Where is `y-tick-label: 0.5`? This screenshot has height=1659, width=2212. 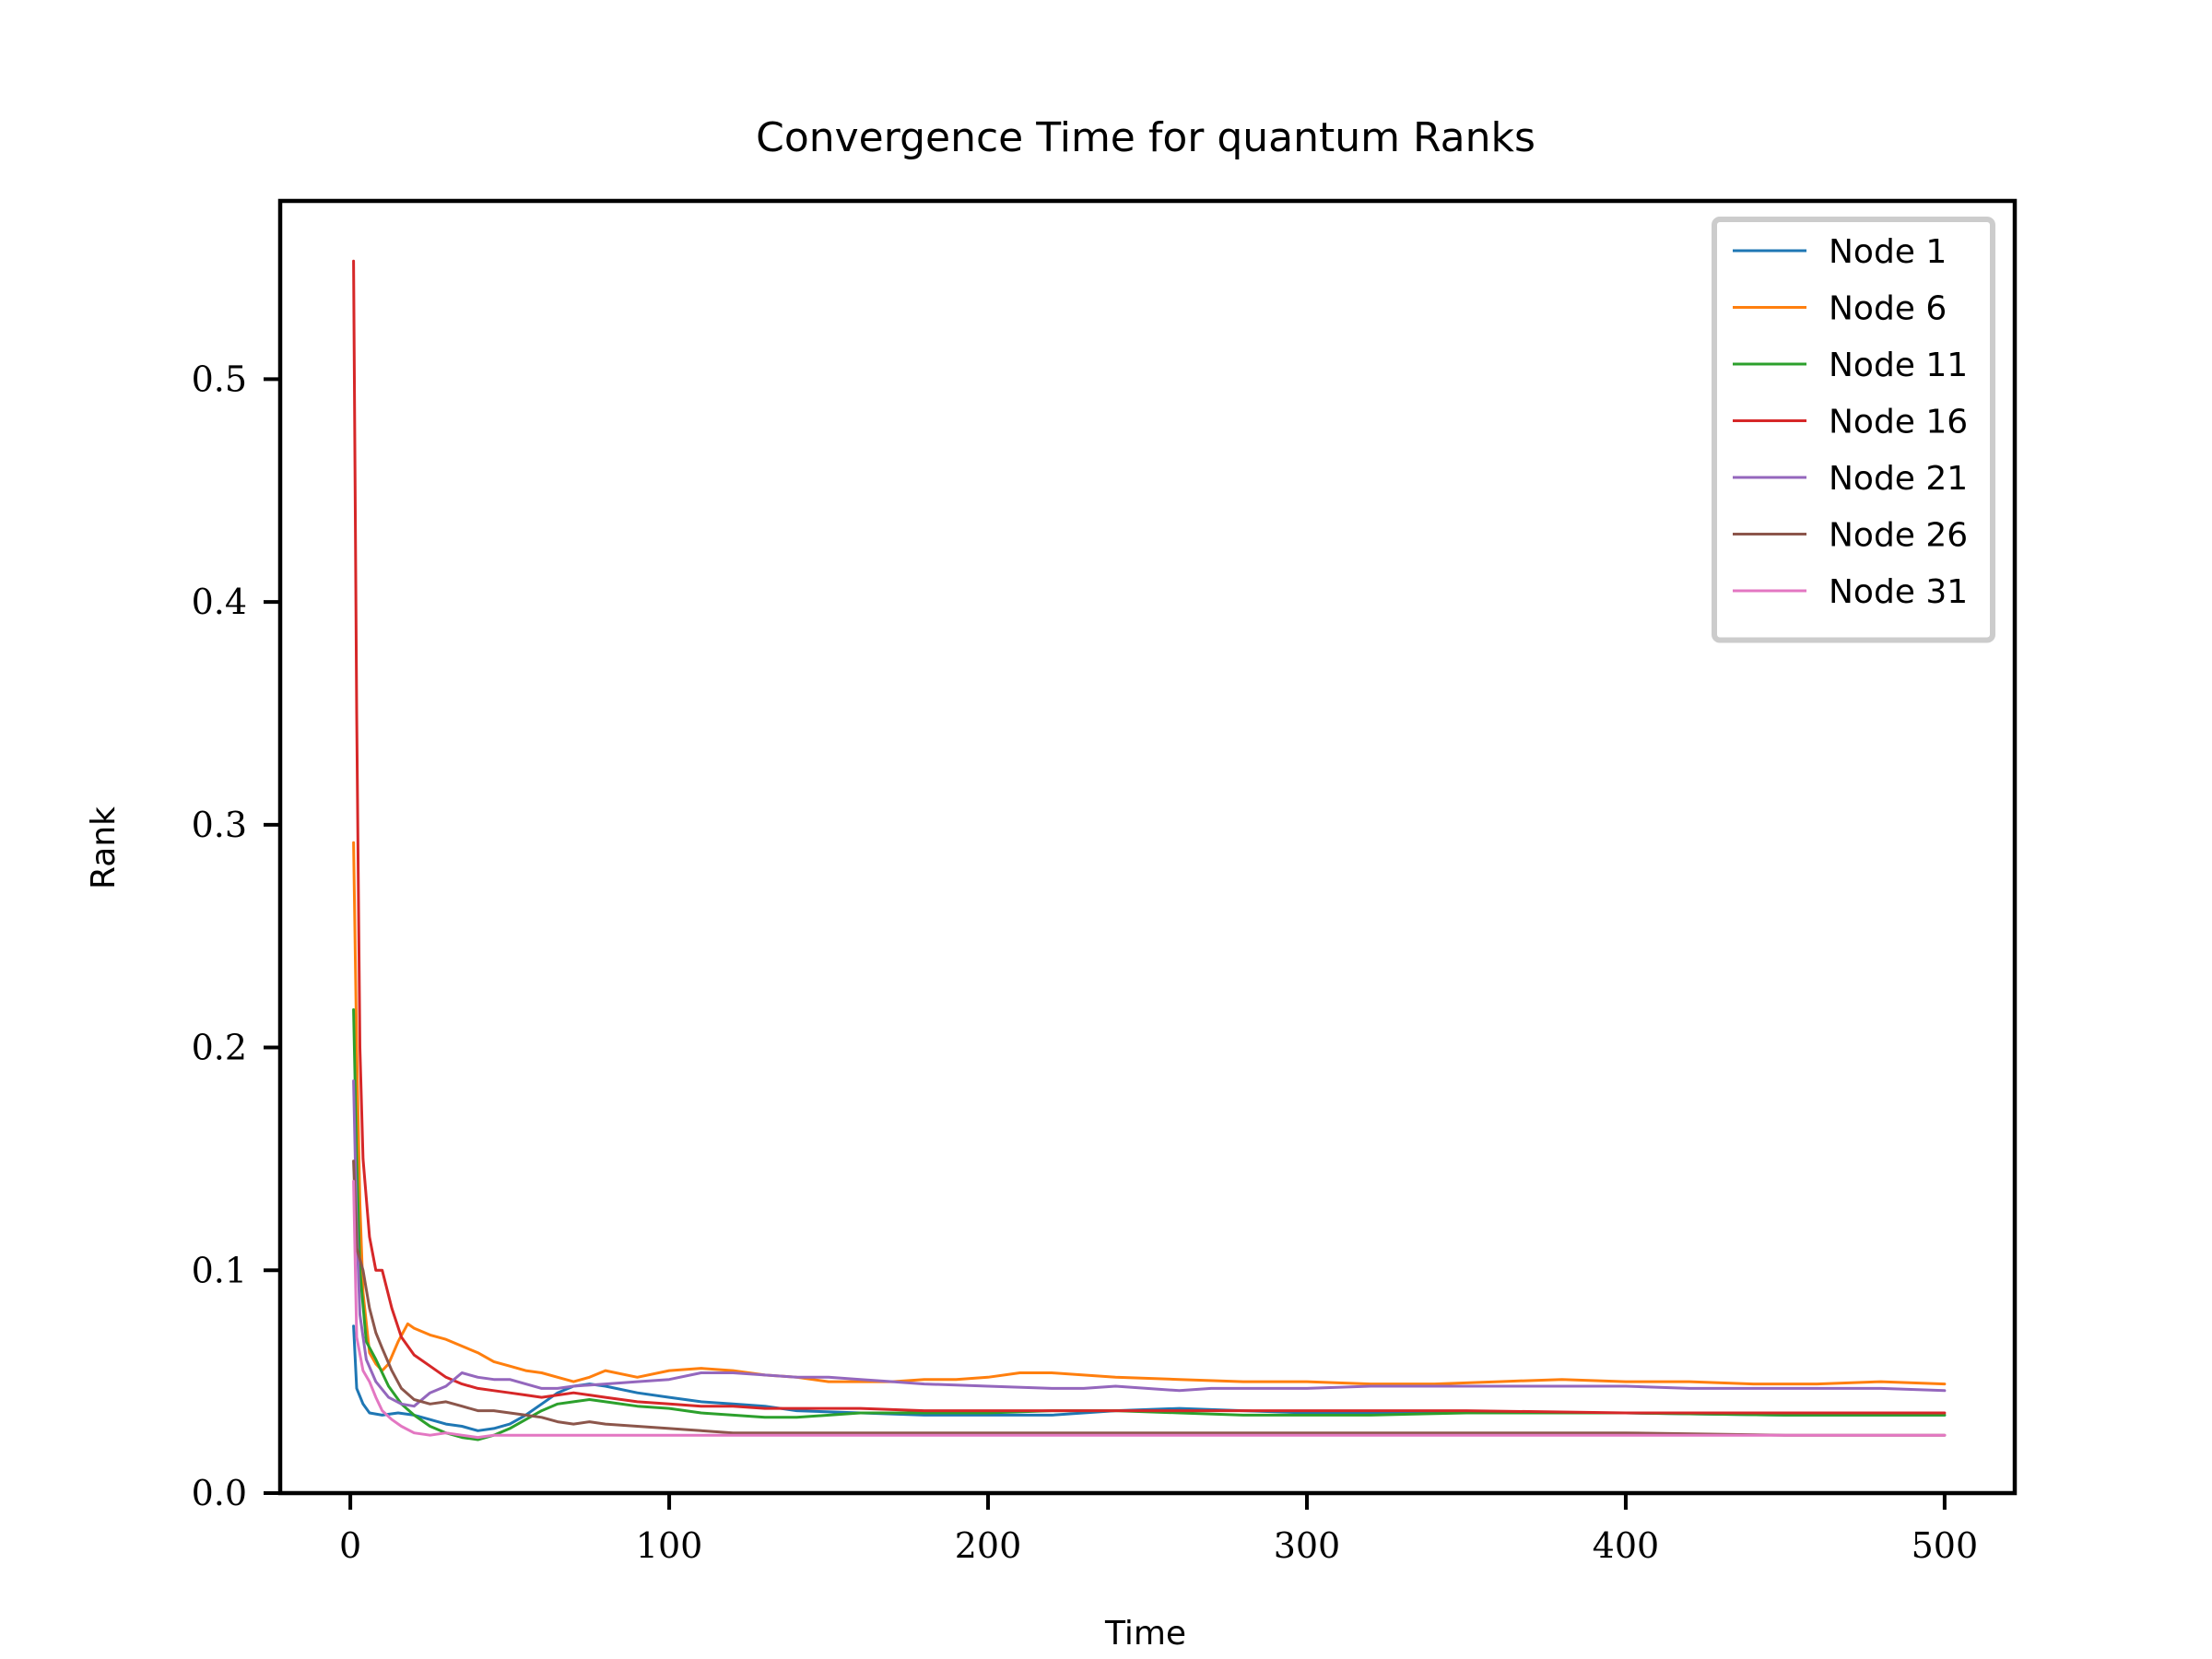 y-tick-label: 0.5 is located at coordinates (219, 379).